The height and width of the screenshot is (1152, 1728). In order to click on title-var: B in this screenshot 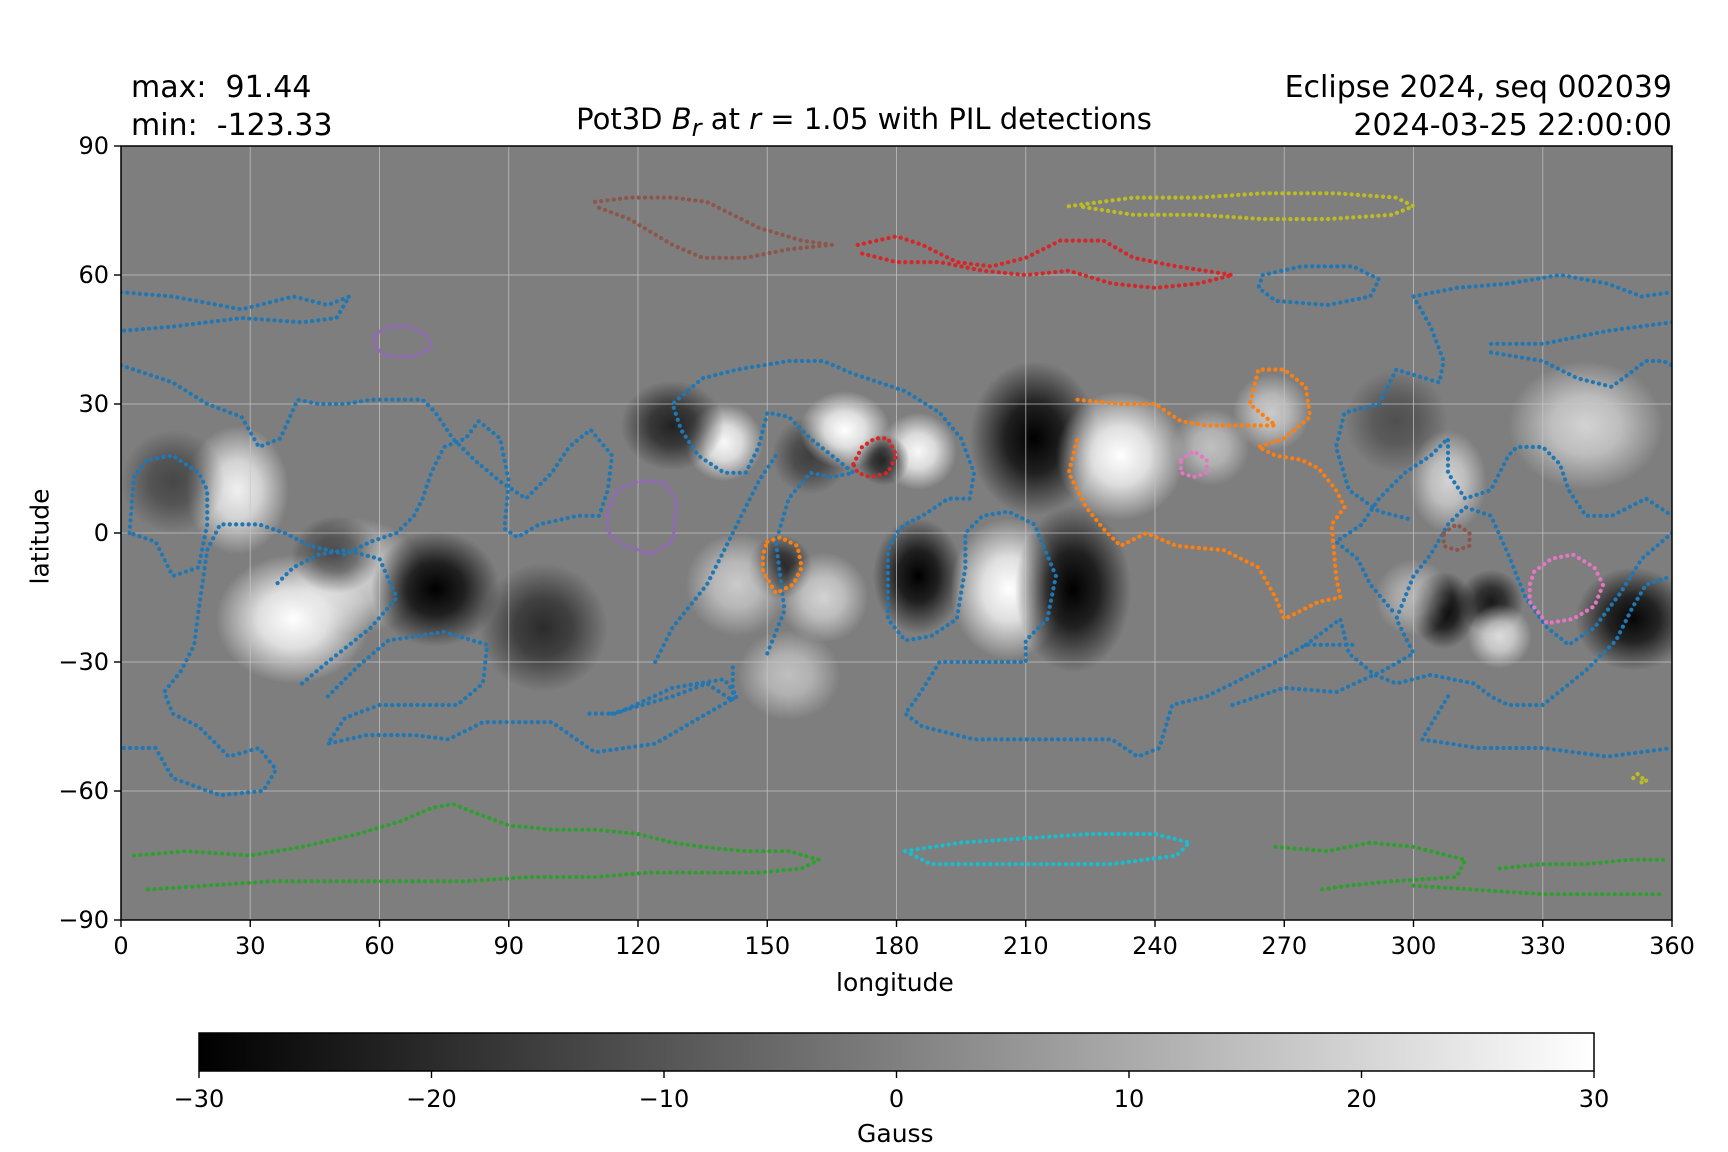, I will do `click(681, 119)`.